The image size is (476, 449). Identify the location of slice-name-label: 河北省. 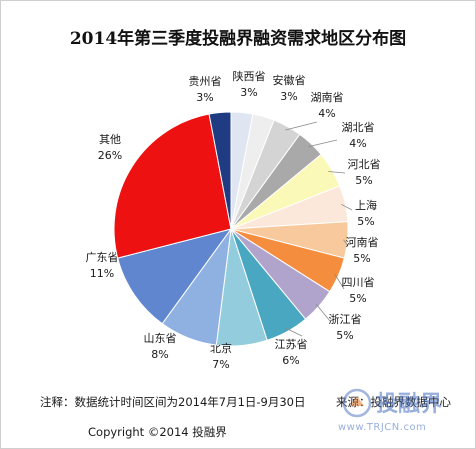
(364, 164).